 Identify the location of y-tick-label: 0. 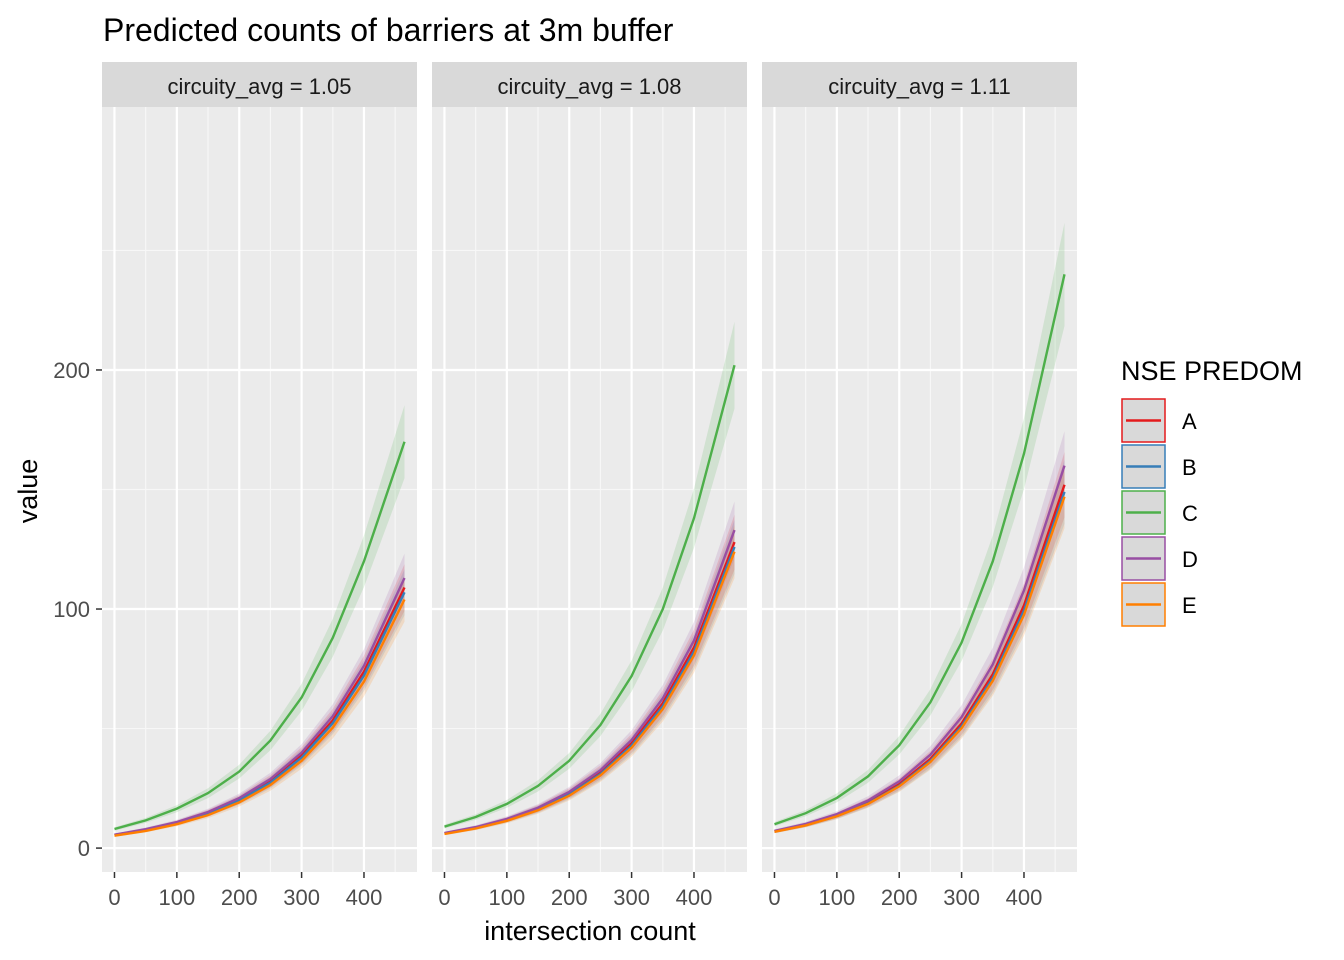
(84, 848).